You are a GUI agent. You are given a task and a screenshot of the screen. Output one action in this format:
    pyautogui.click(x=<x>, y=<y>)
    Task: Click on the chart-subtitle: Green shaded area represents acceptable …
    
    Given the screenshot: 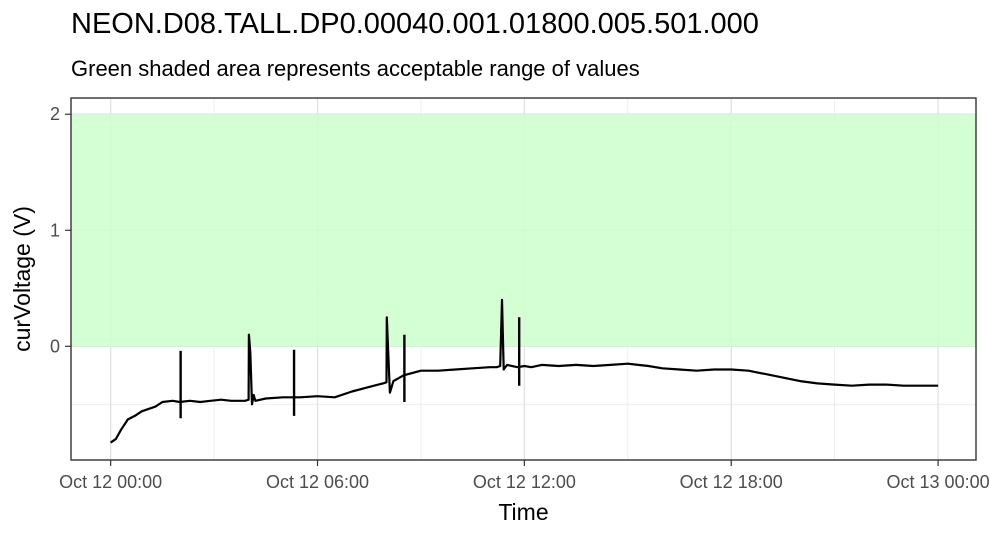 What is the action you would take?
    pyautogui.click(x=355, y=68)
    